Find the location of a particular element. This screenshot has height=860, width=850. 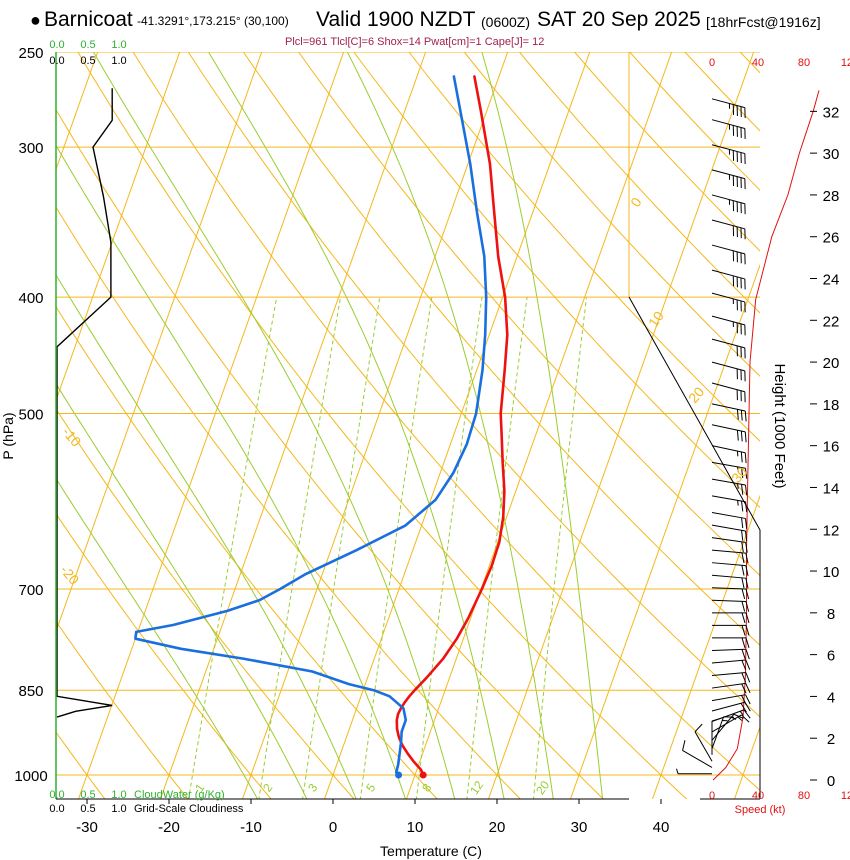

mixing-ratio-label: 12 is located at coordinates (476, 787).